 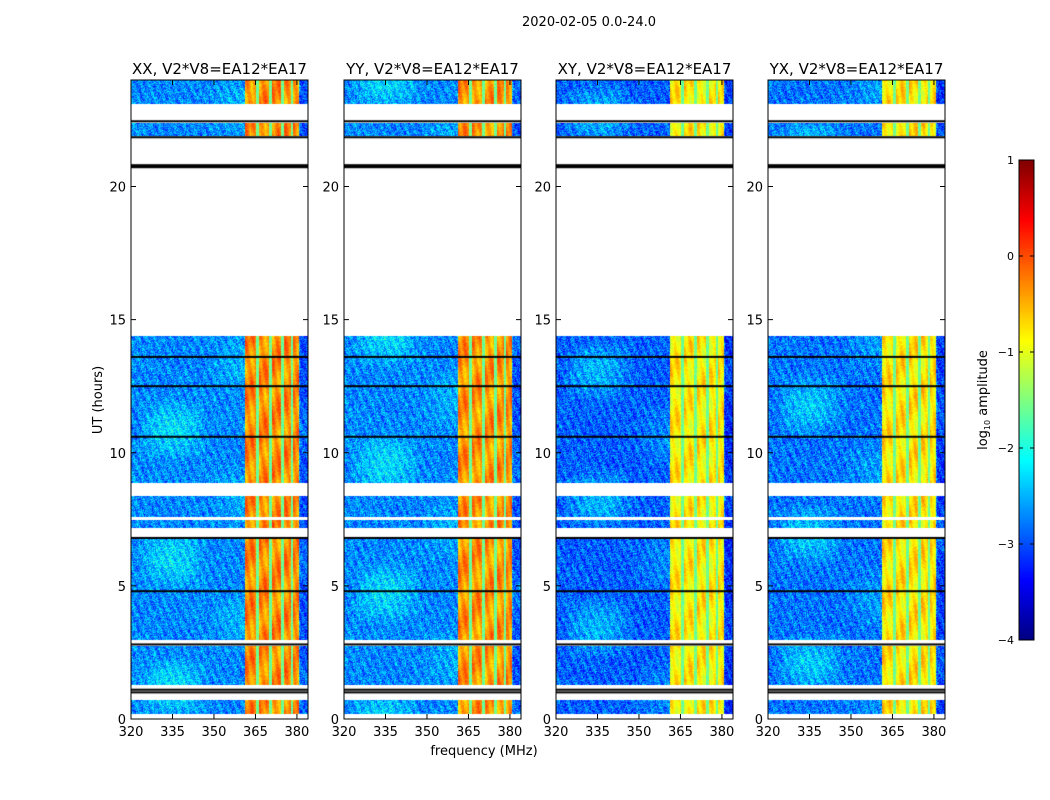 I want to click on figure-suptitle: 2020-02-05 0.0-24.0, so click(x=589, y=22).